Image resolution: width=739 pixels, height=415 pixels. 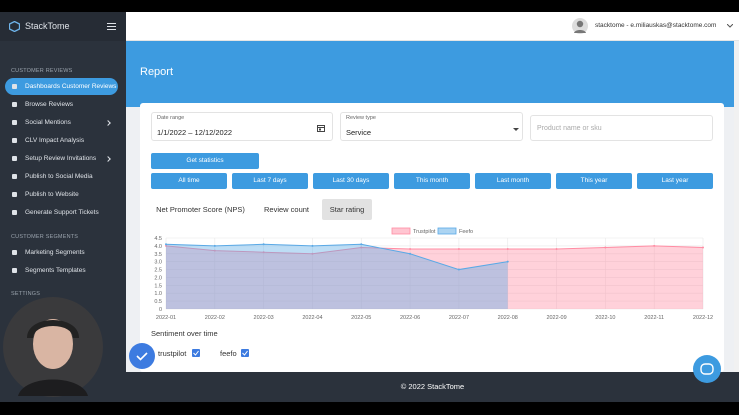 I want to click on select-caret, so click(x=516, y=129).